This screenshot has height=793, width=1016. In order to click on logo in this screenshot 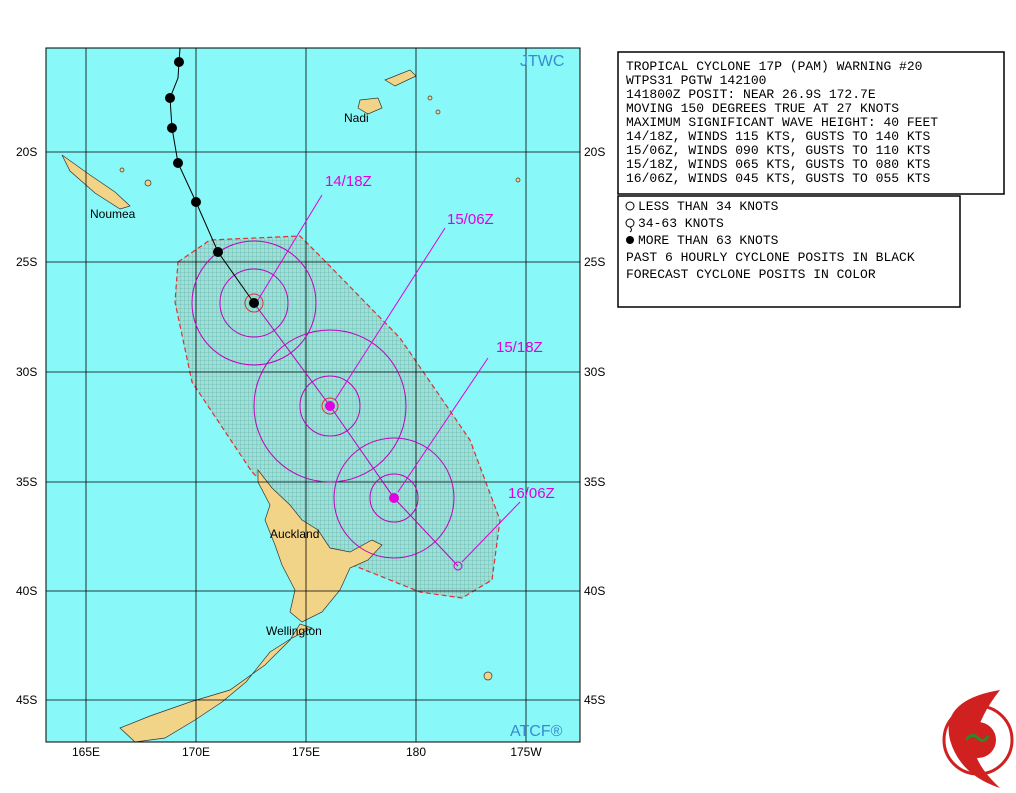, I will do `click(978, 739)`.